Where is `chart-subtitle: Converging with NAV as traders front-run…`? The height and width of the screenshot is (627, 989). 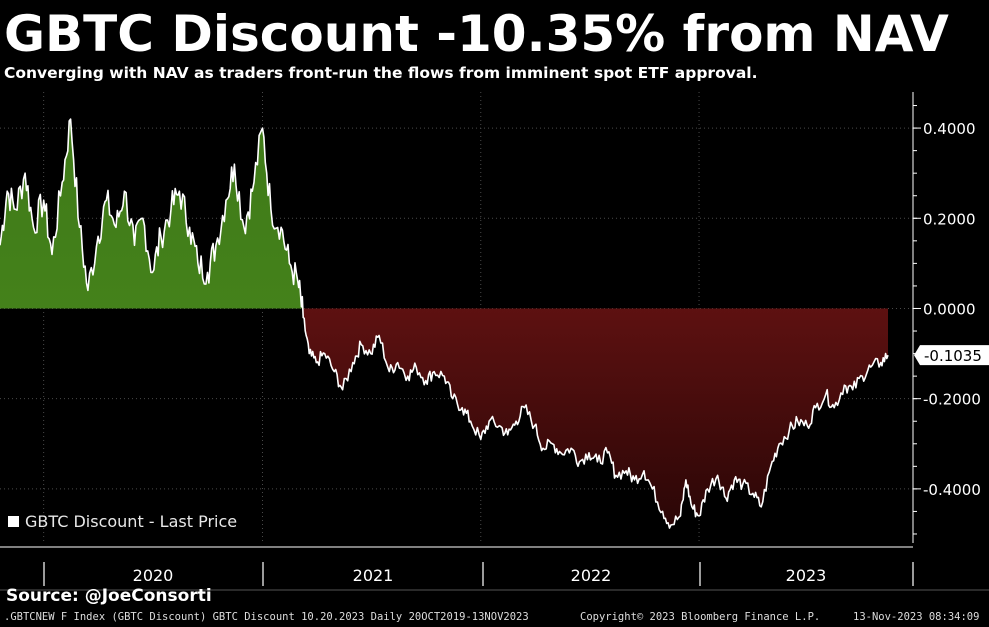 chart-subtitle: Converging with NAV as traders front-run… is located at coordinates (381, 73).